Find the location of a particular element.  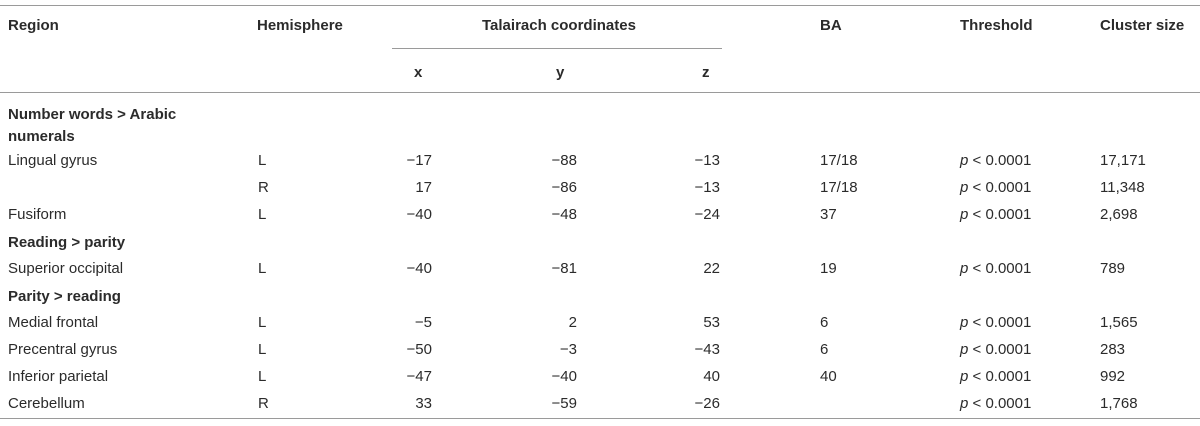

cell-x: −5 is located at coordinates (423, 322).